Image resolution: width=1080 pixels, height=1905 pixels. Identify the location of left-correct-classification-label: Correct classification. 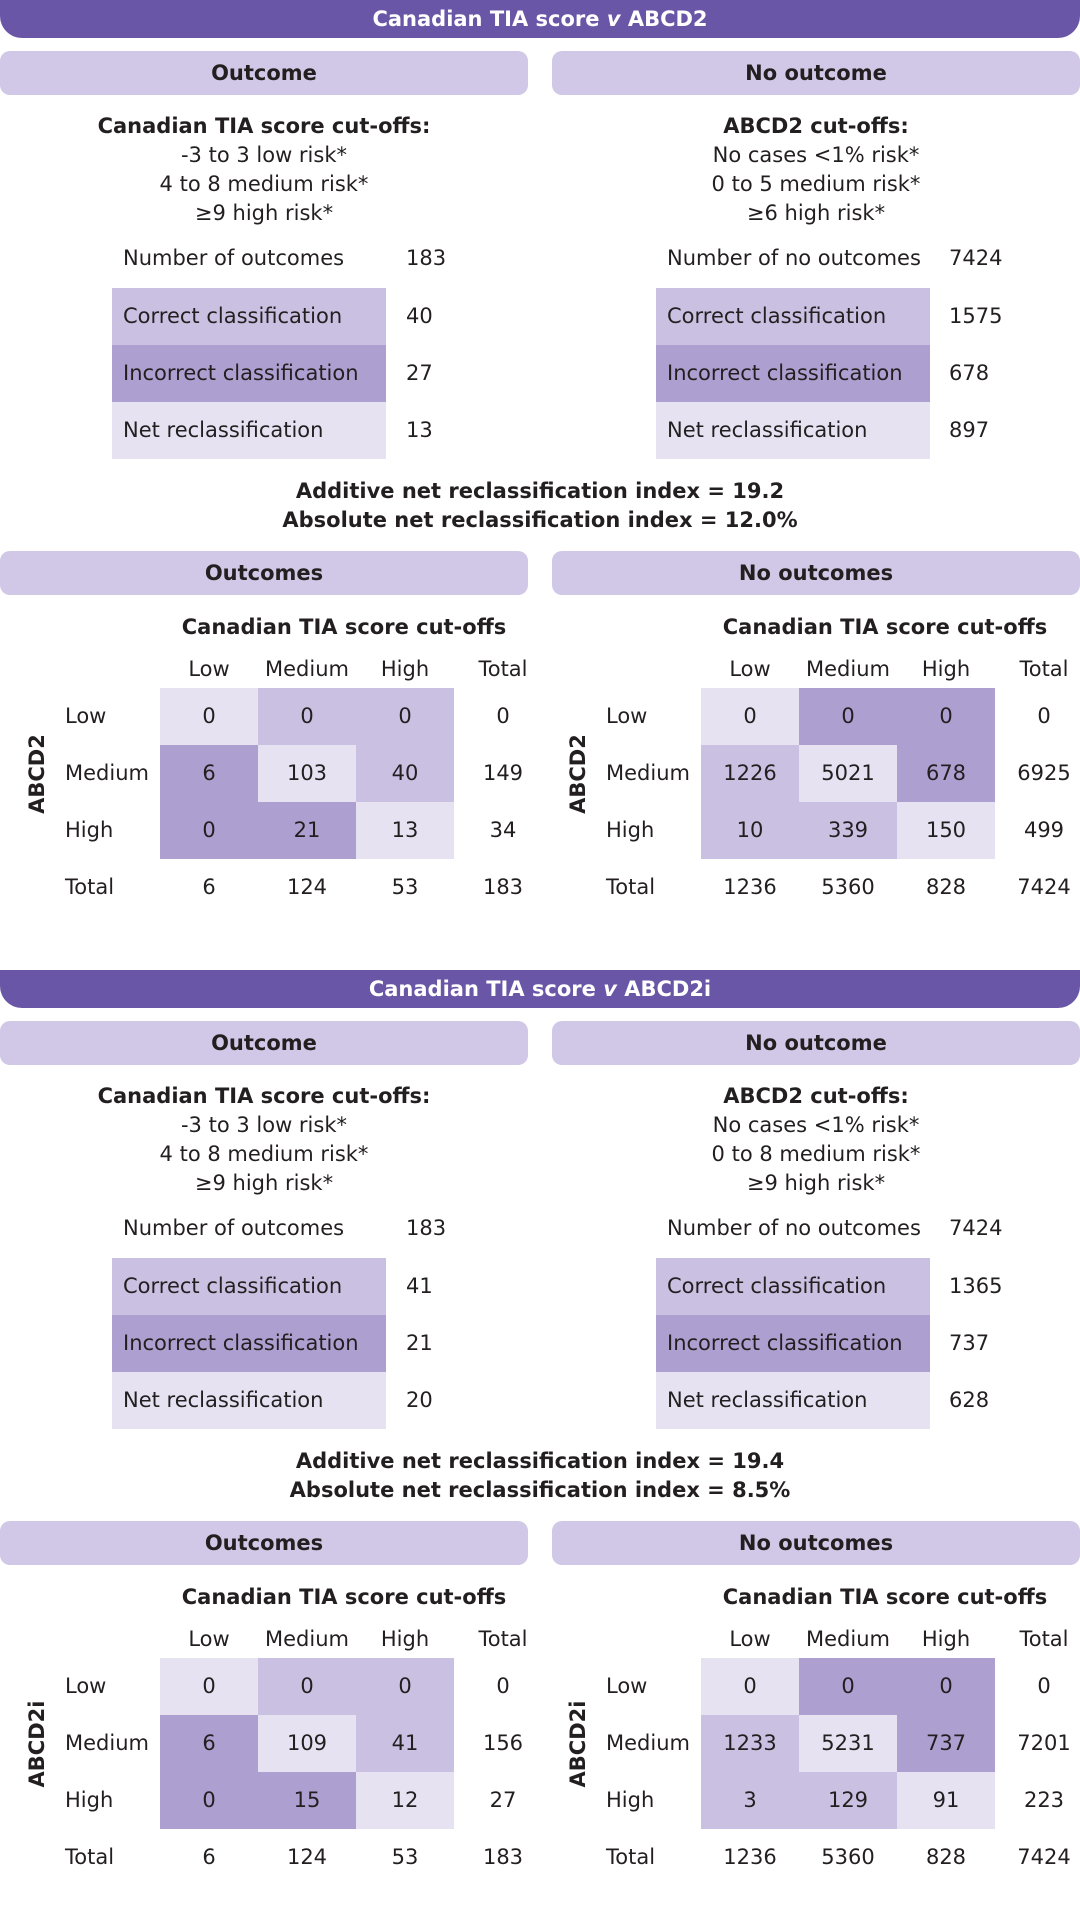
(249, 1286).